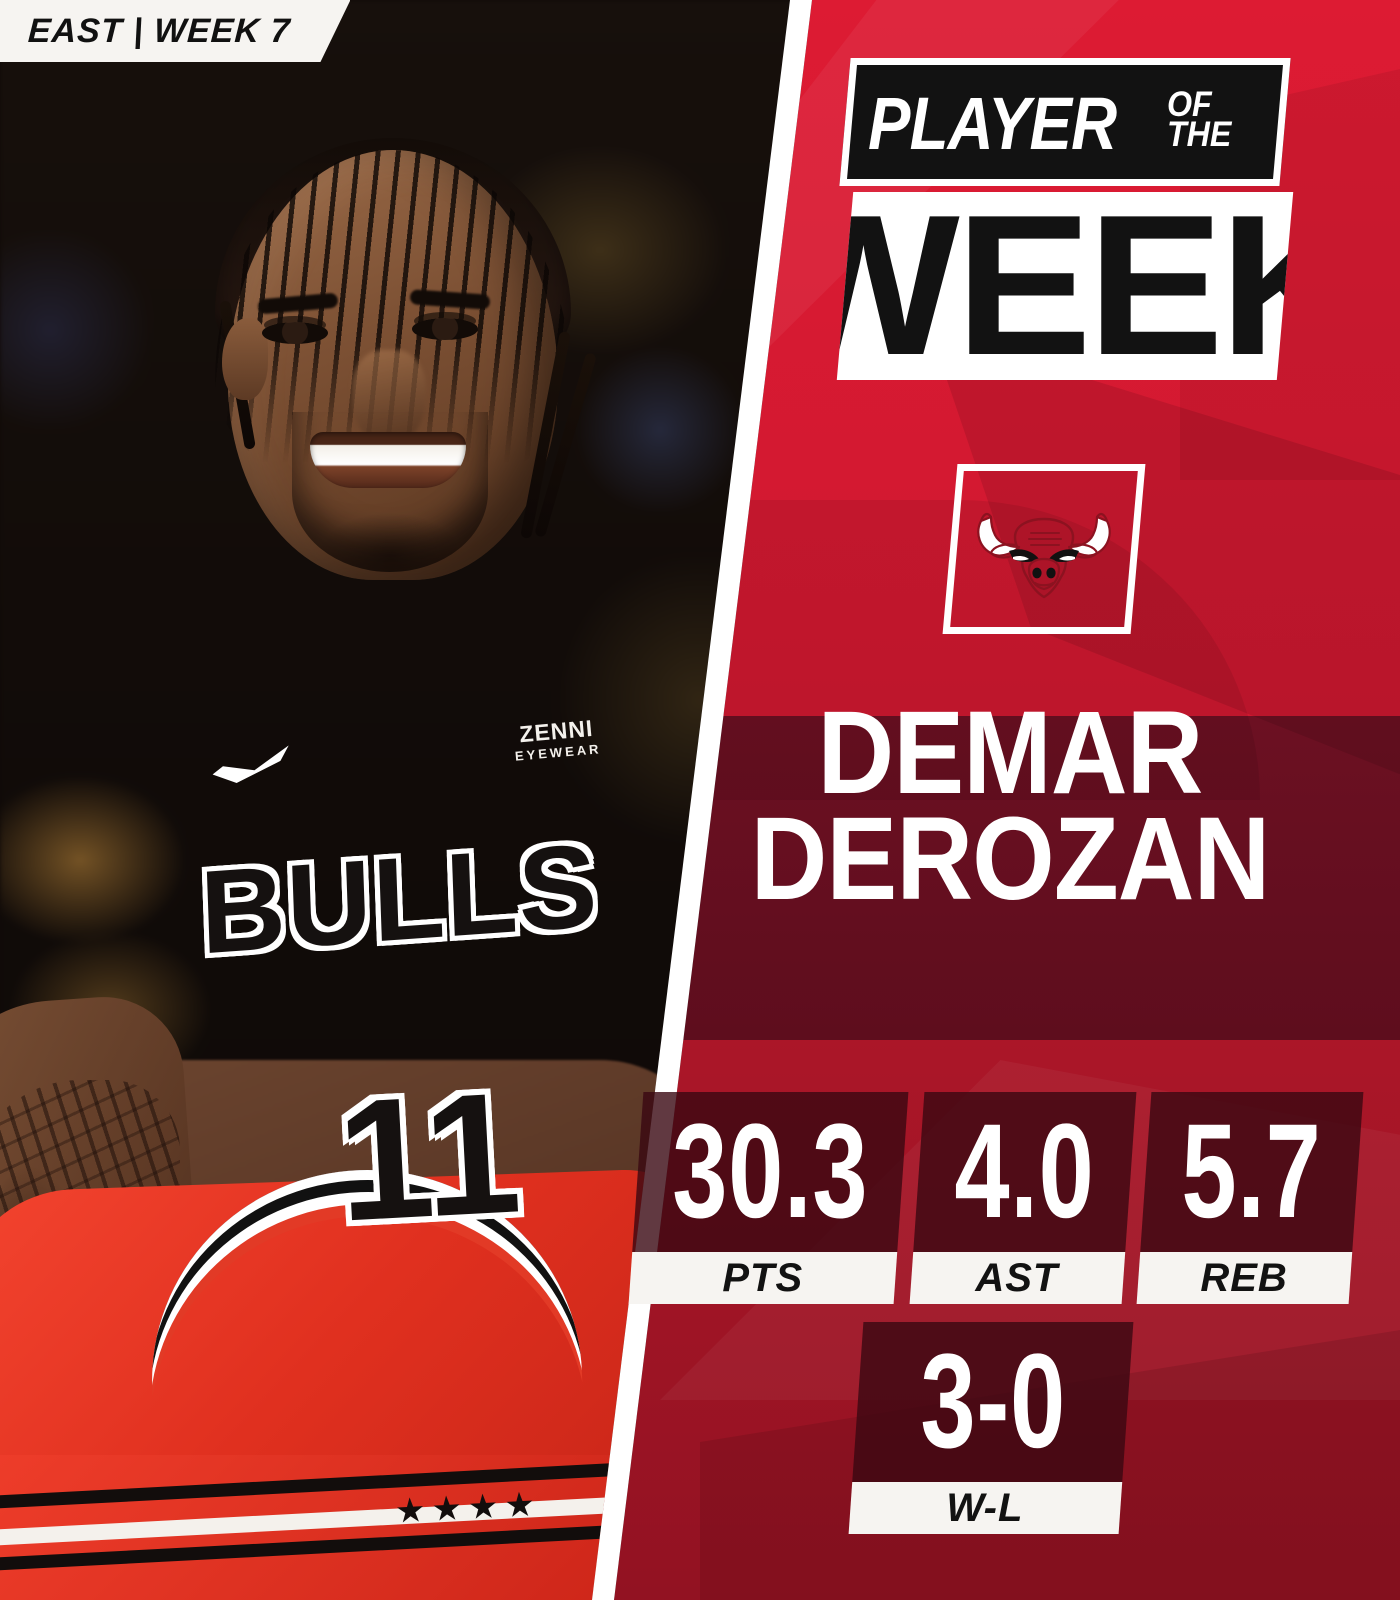  I want to click on title-of-the-group: OF THE, so click(1201, 119).